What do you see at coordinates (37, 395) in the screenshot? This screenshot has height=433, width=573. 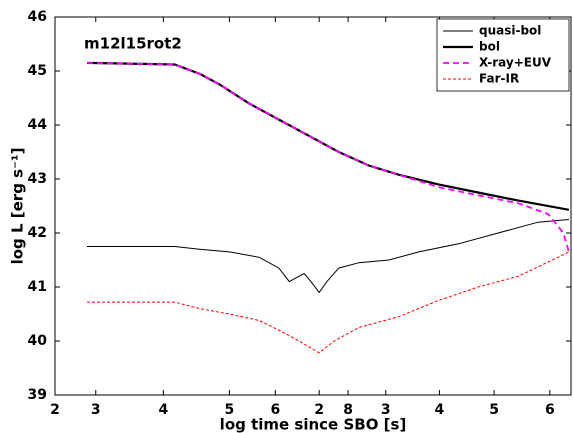 I see `y-tick-label: 39` at bounding box center [37, 395].